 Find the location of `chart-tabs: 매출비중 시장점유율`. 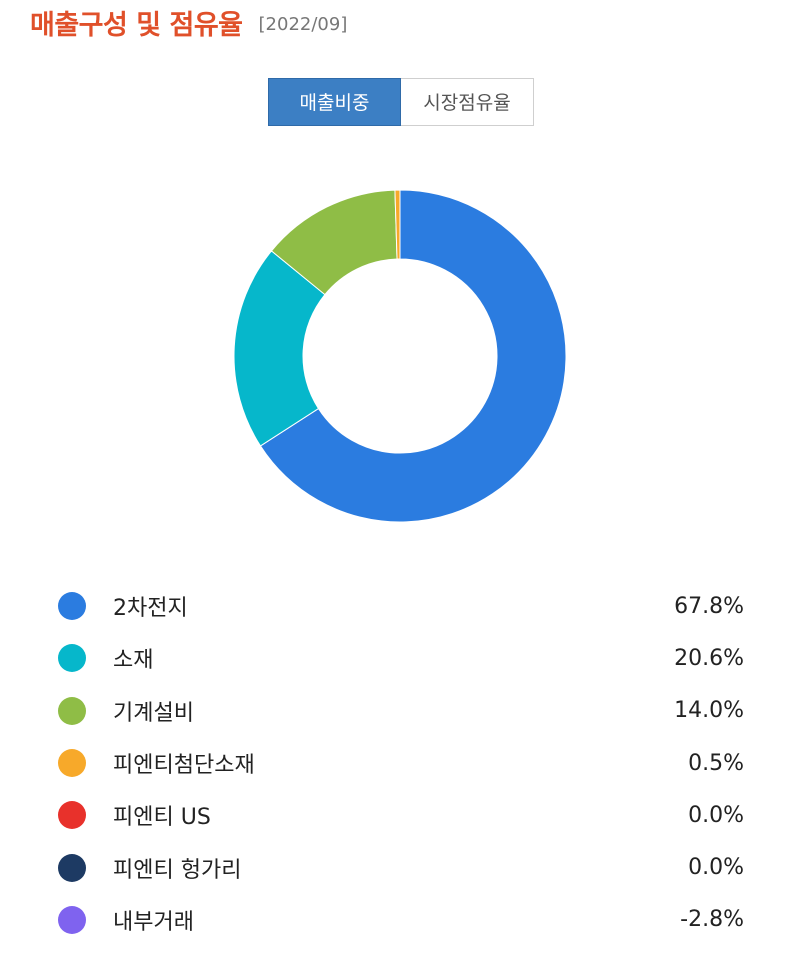

chart-tabs: 매출비중 시장점유율 is located at coordinates (401, 102).